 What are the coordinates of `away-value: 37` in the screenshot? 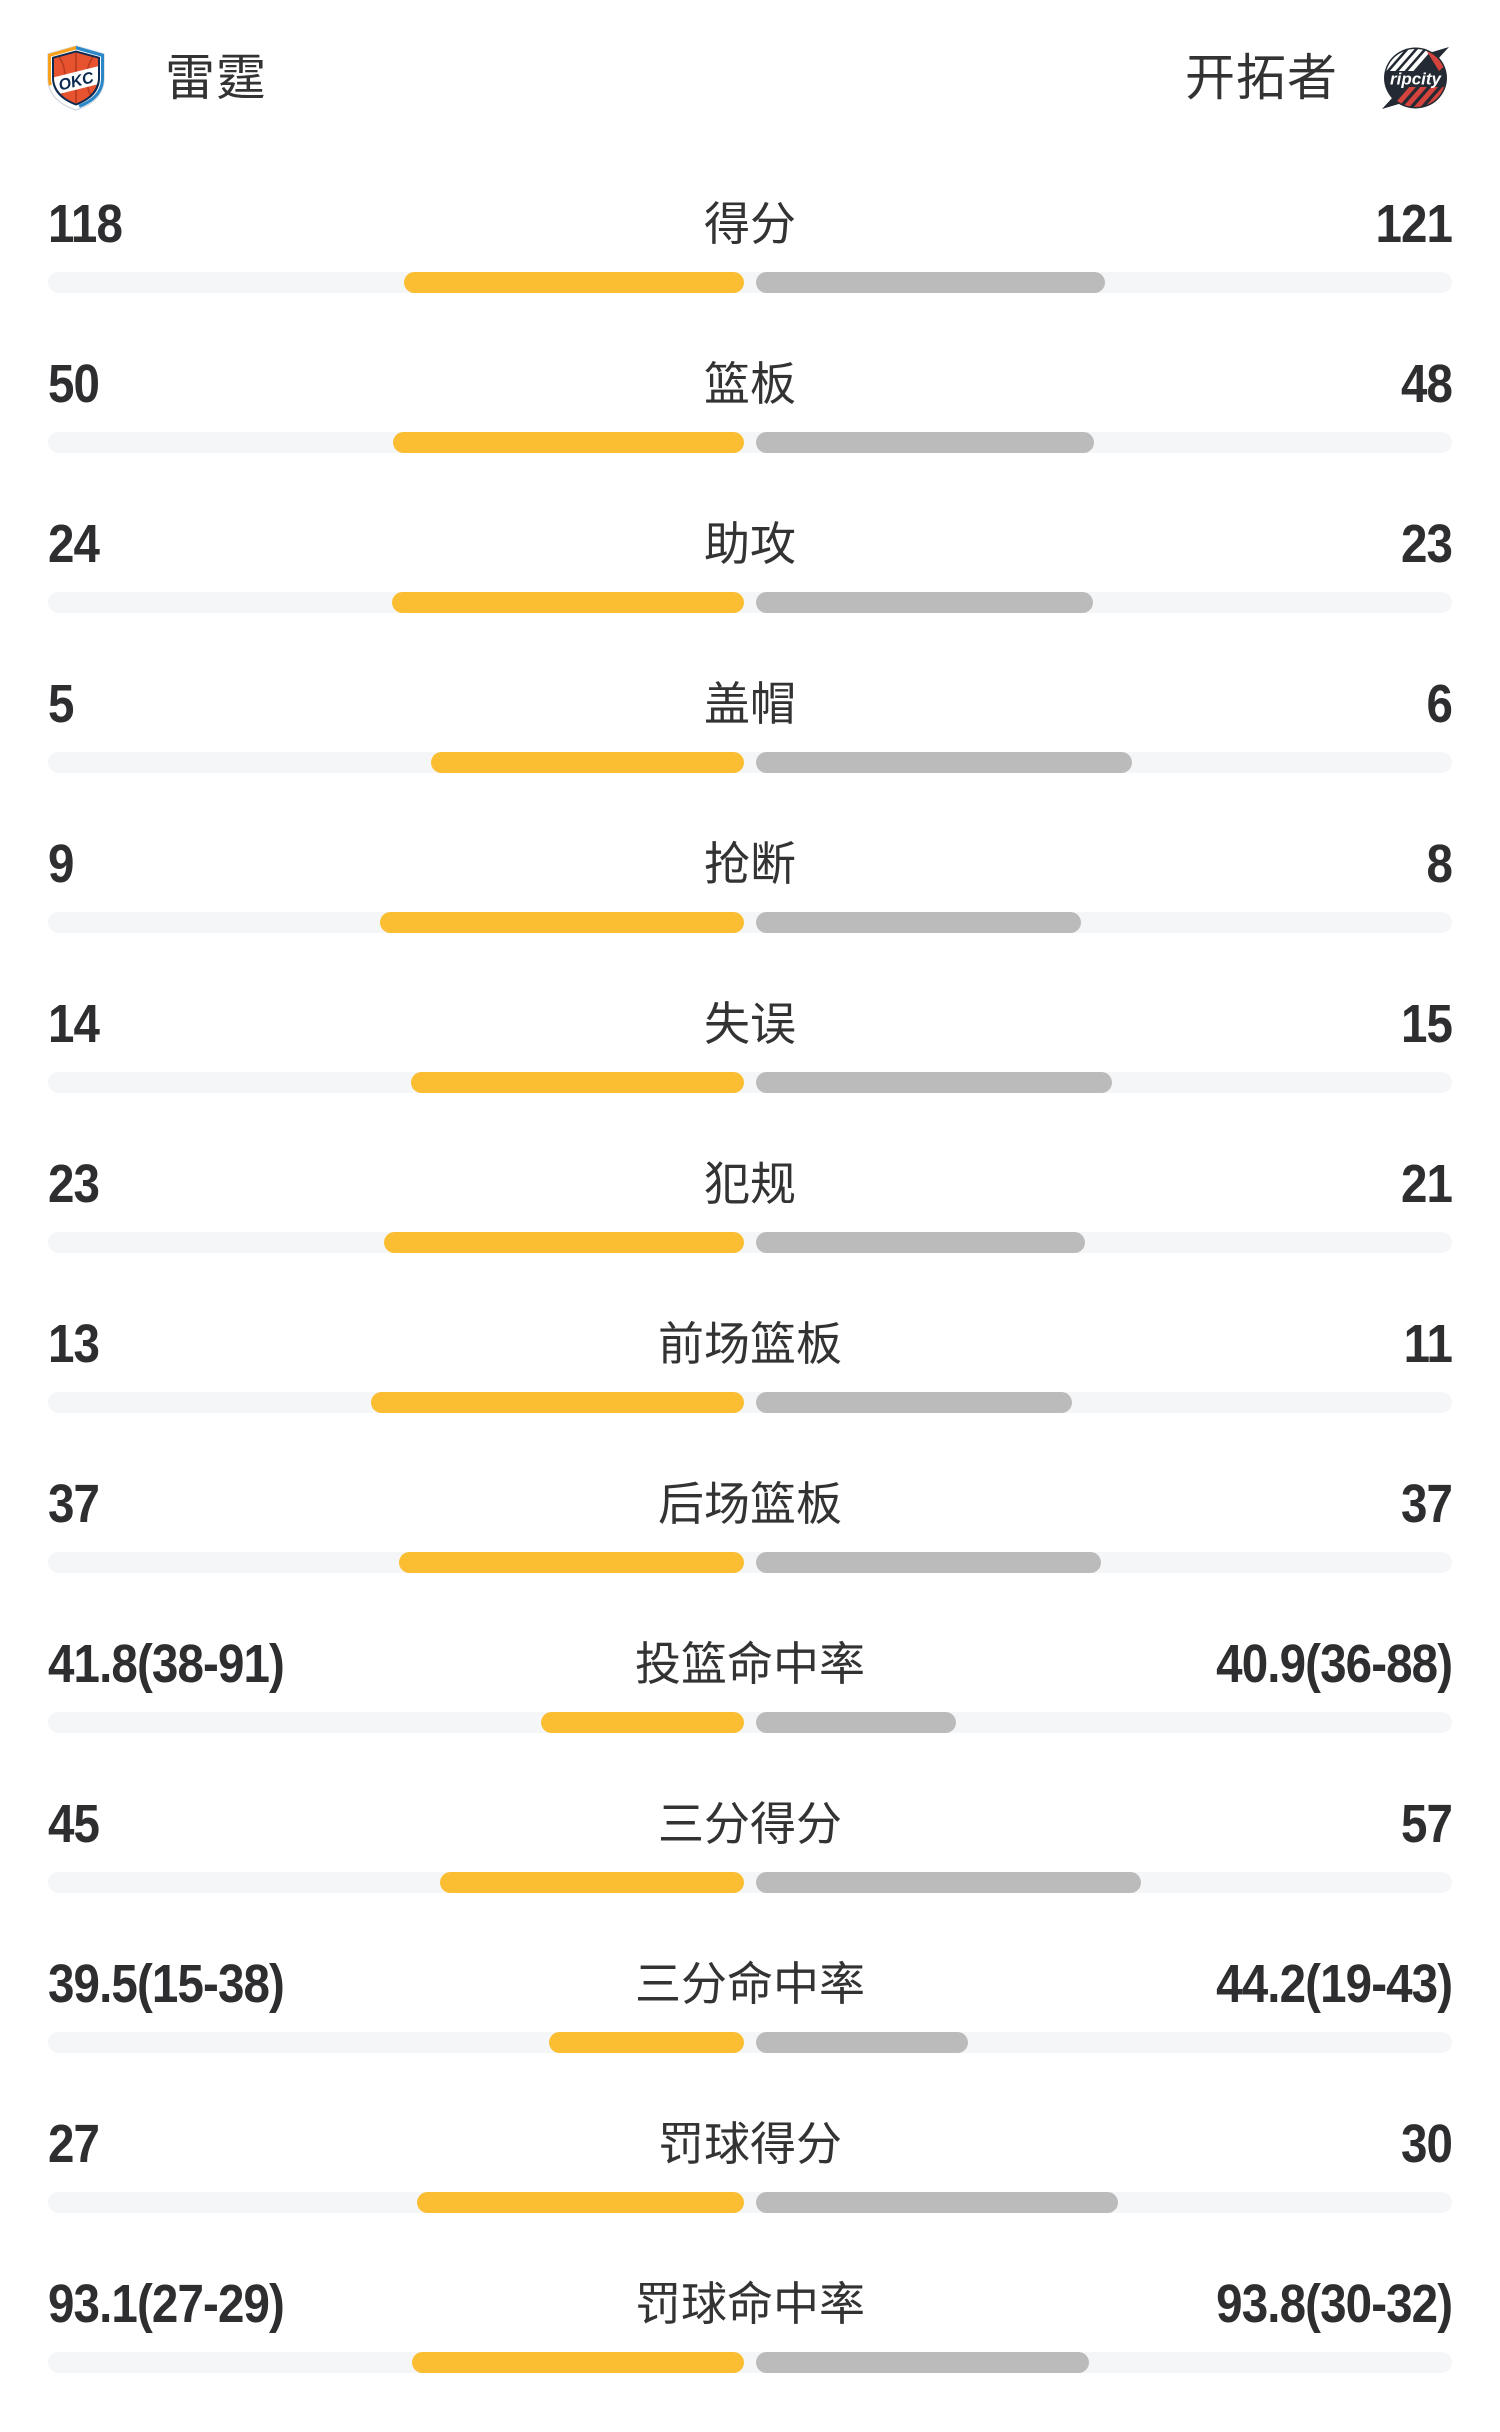 It's located at (1426, 1504).